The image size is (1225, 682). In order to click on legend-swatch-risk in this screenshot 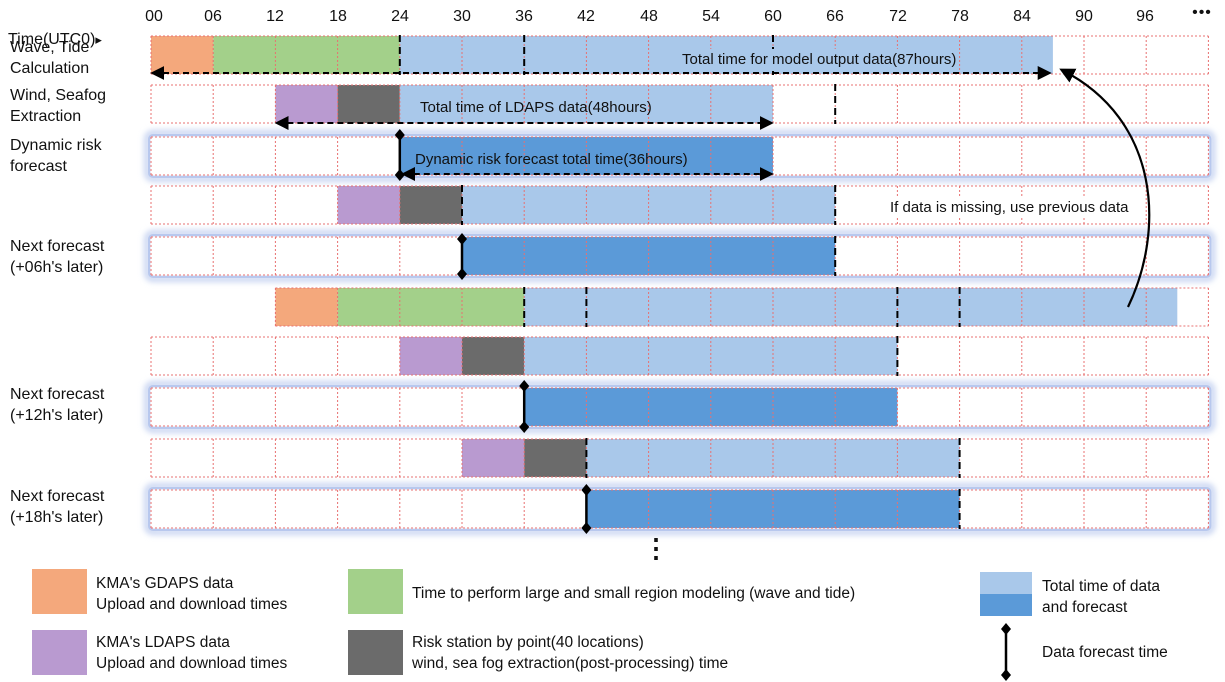, I will do `click(375, 652)`.